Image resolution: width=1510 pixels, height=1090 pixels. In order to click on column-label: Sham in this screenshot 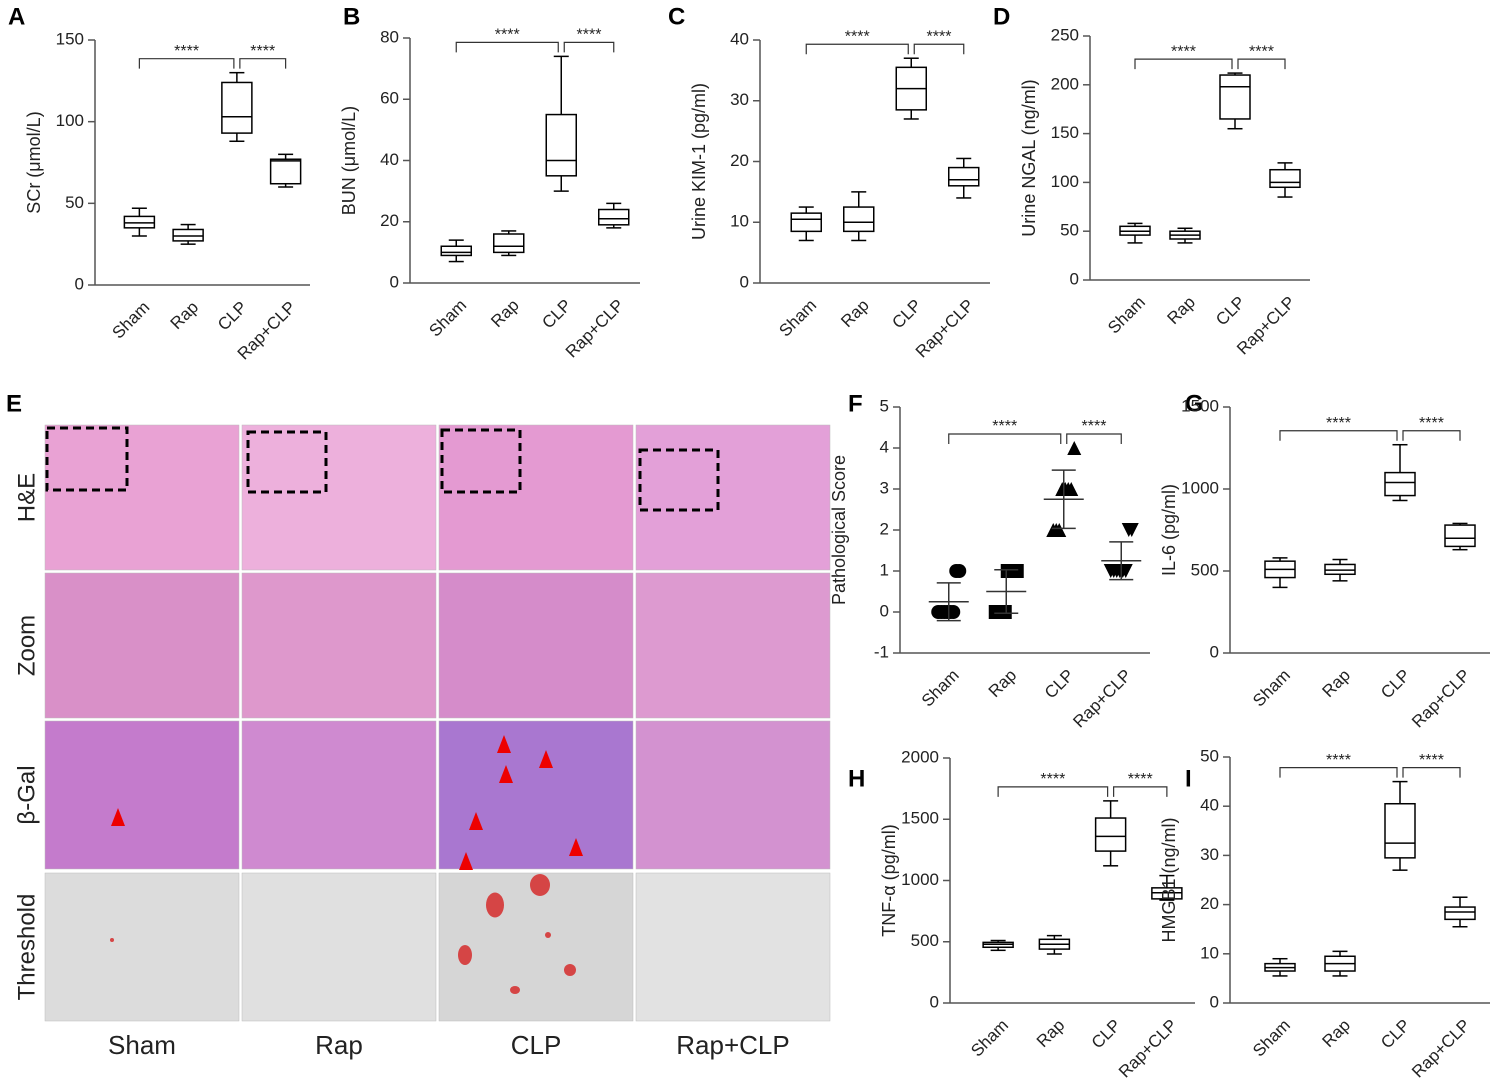, I will do `click(142, 1045)`.